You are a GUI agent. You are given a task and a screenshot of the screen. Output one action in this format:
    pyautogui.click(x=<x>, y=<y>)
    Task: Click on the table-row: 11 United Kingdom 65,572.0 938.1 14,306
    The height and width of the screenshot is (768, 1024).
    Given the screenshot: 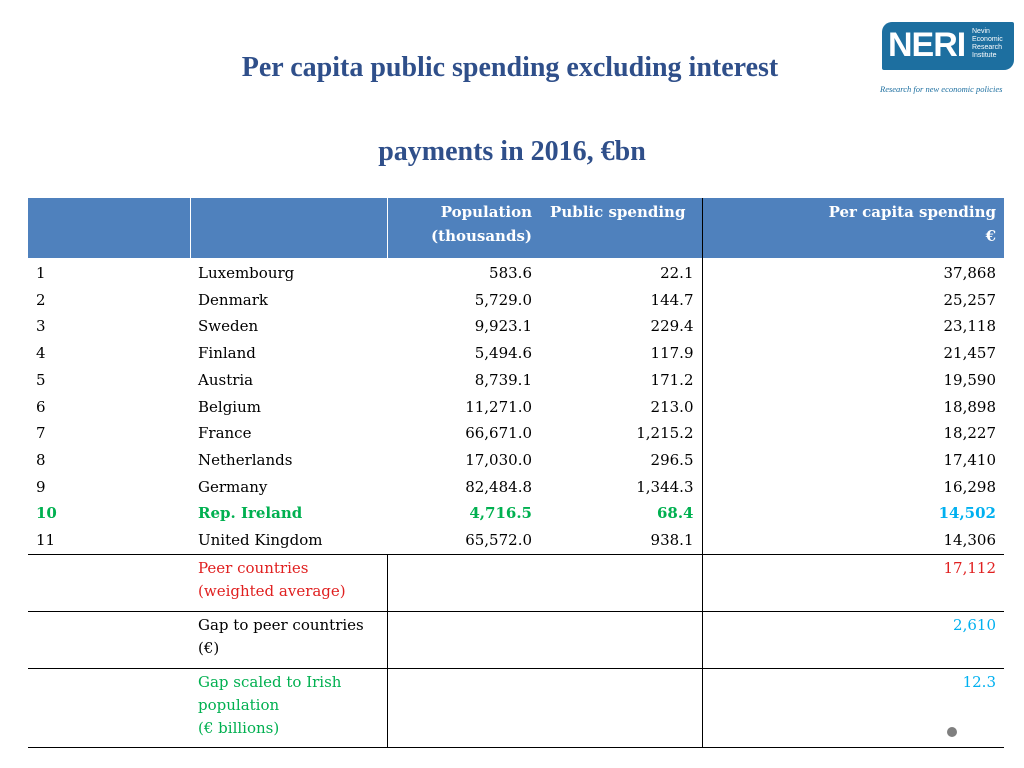 What is the action you would take?
    pyautogui.click(x=516, y=541)
    